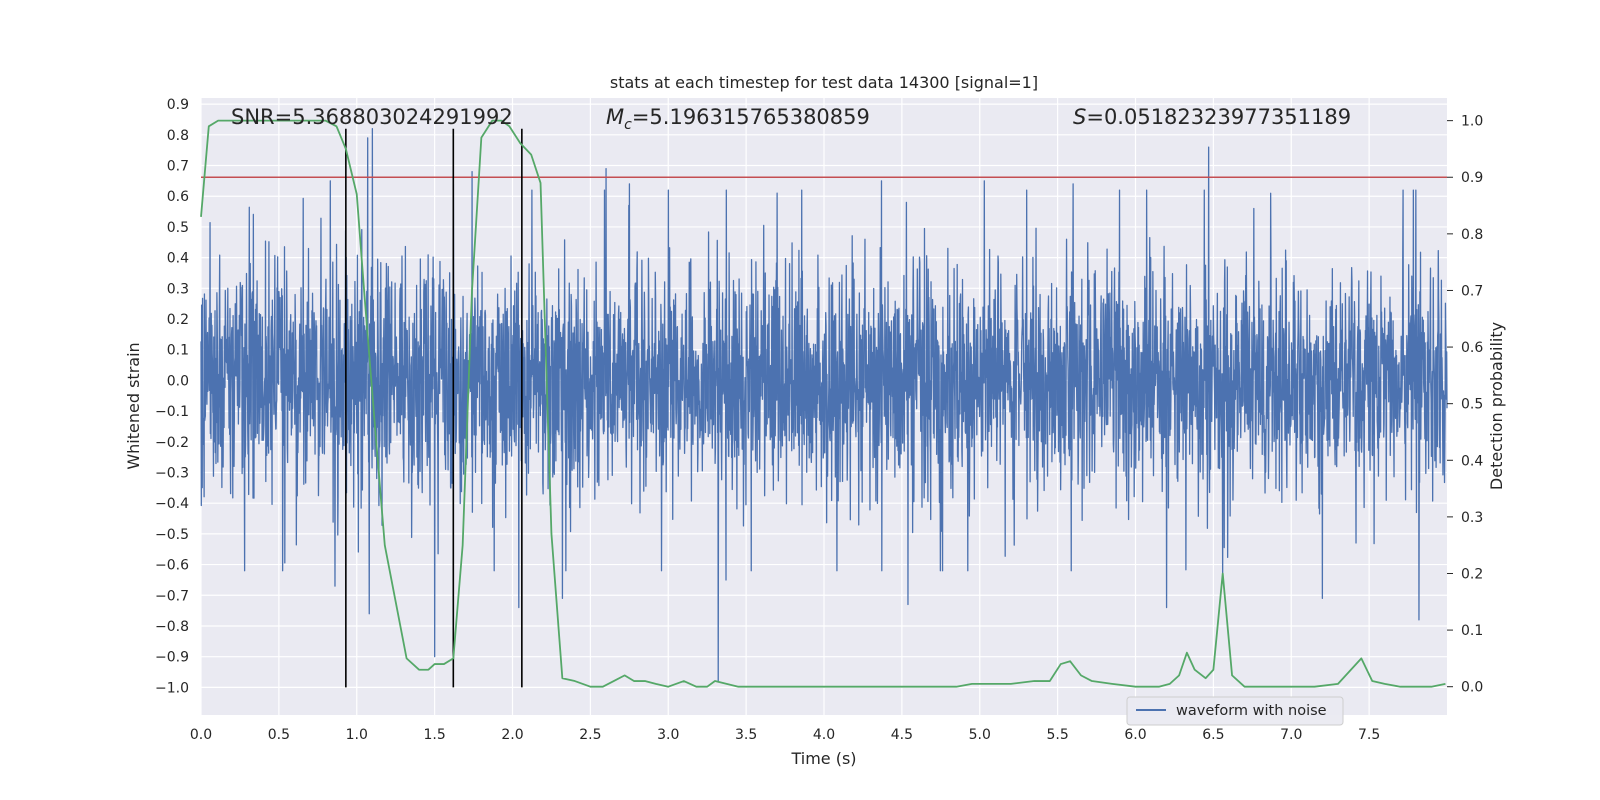 The image size is (1600, 800). Describe the element at coordinates (1496, 406) in the screenshot. I see `y-right-axis-label: Detection probability` at that location.